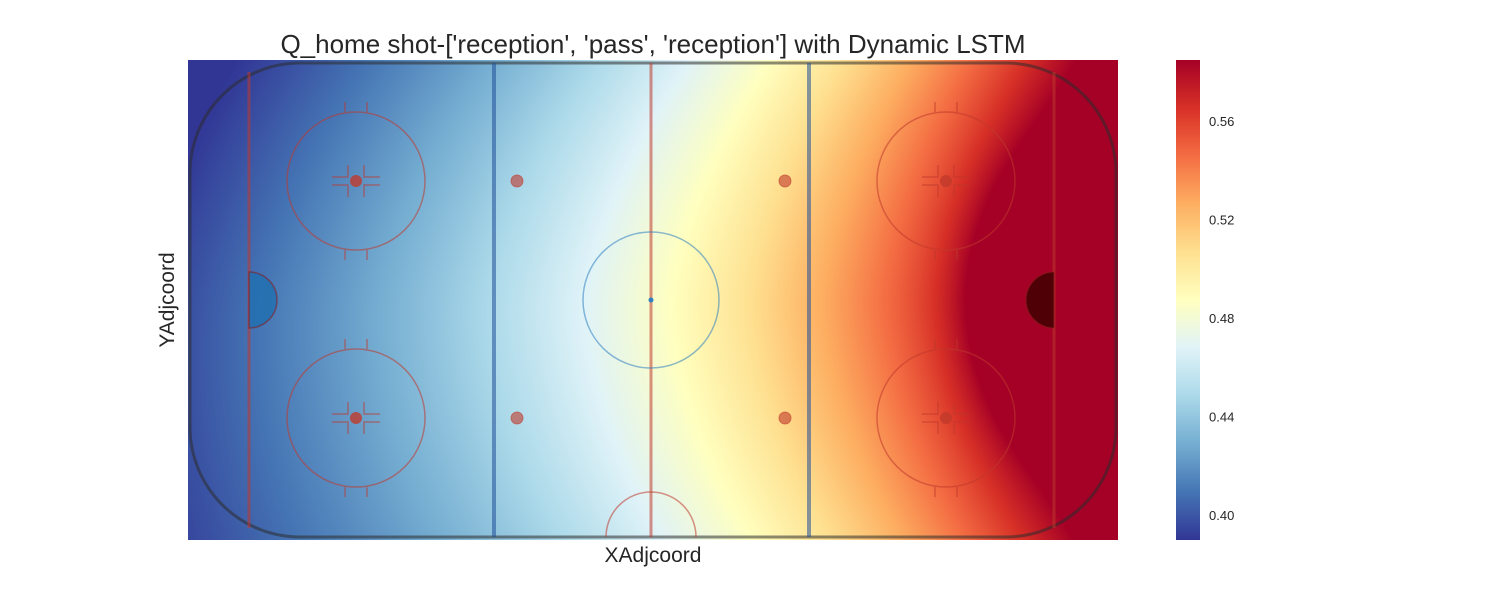 The height and width of the screenshot is (600, 1500). I want to click on faceoff-bottom-left-circle, so click(356, 418).